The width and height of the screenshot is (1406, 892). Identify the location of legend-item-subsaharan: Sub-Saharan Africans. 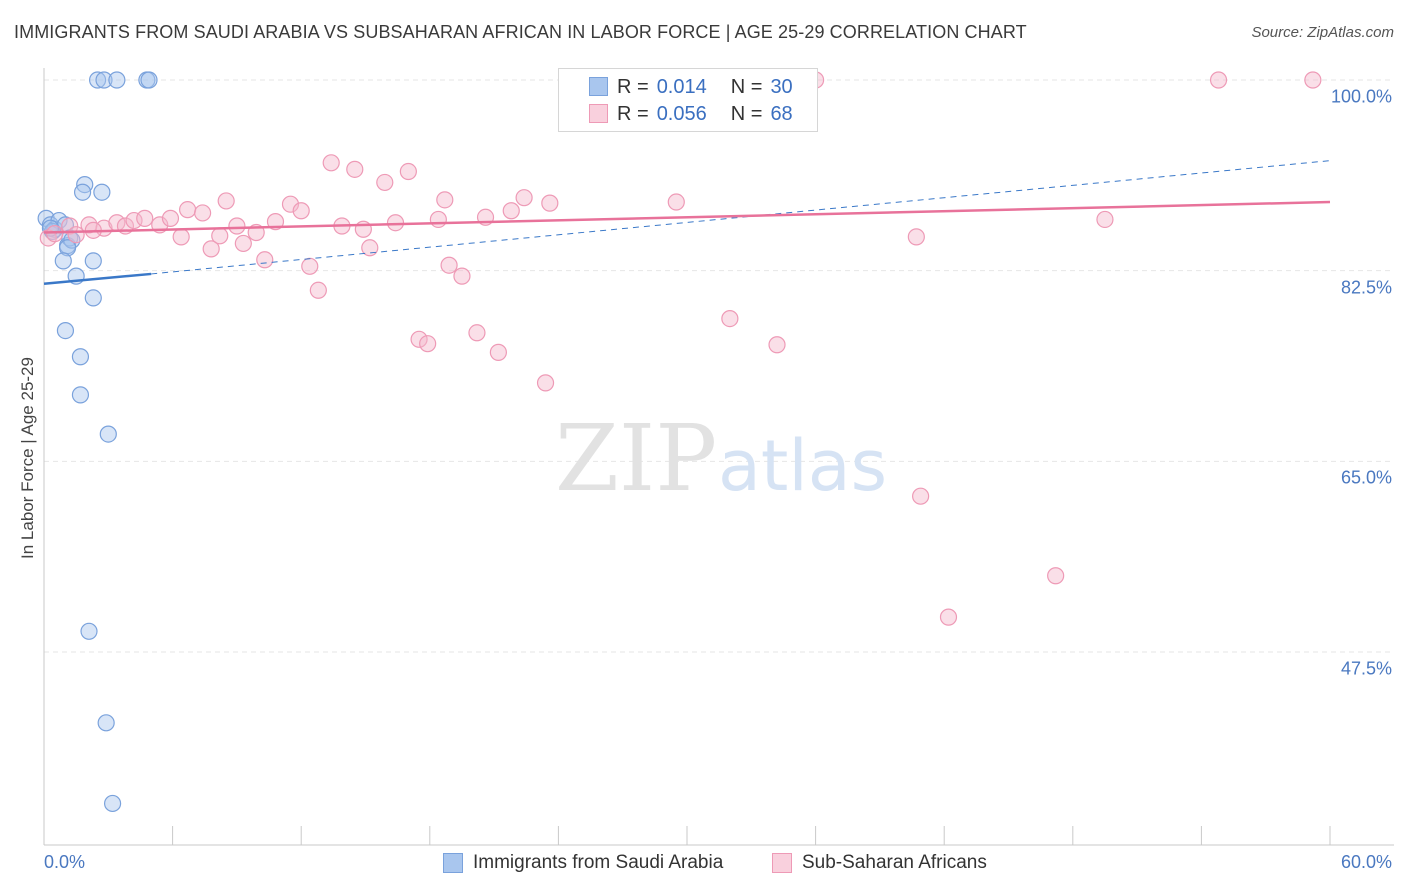
(879, 863).